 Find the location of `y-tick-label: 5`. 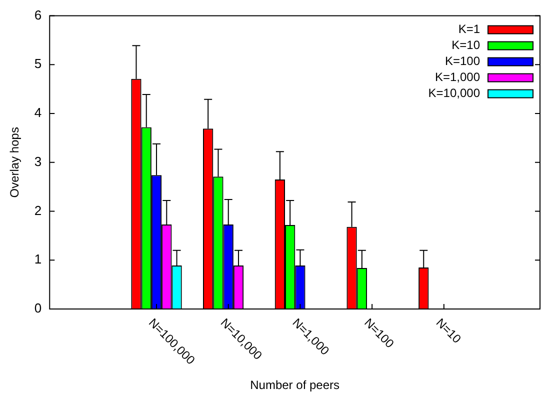

y-tick-label: 5 is located at coordinates (38, 64).